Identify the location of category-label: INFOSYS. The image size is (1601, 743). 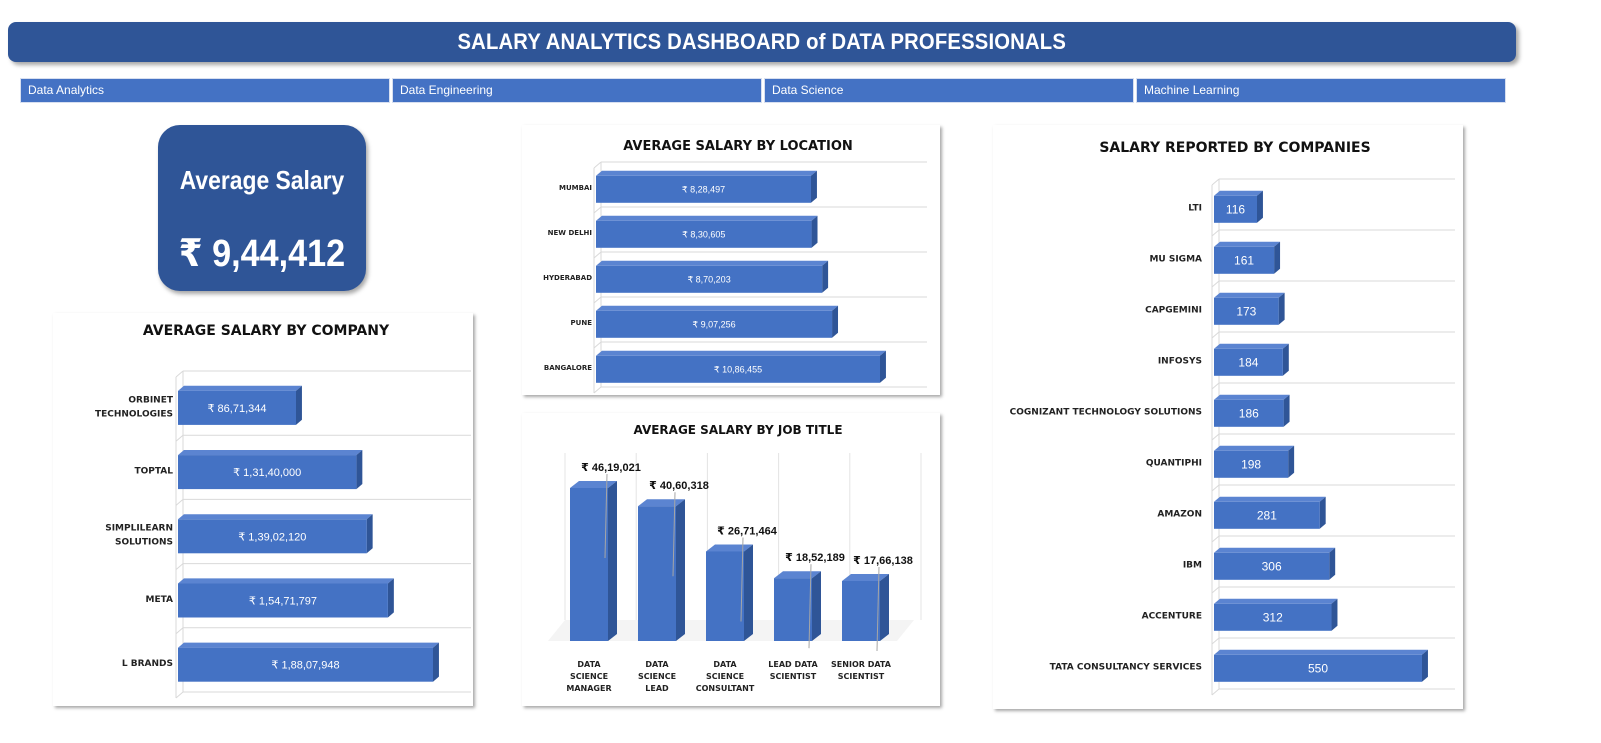
(1180, 362).